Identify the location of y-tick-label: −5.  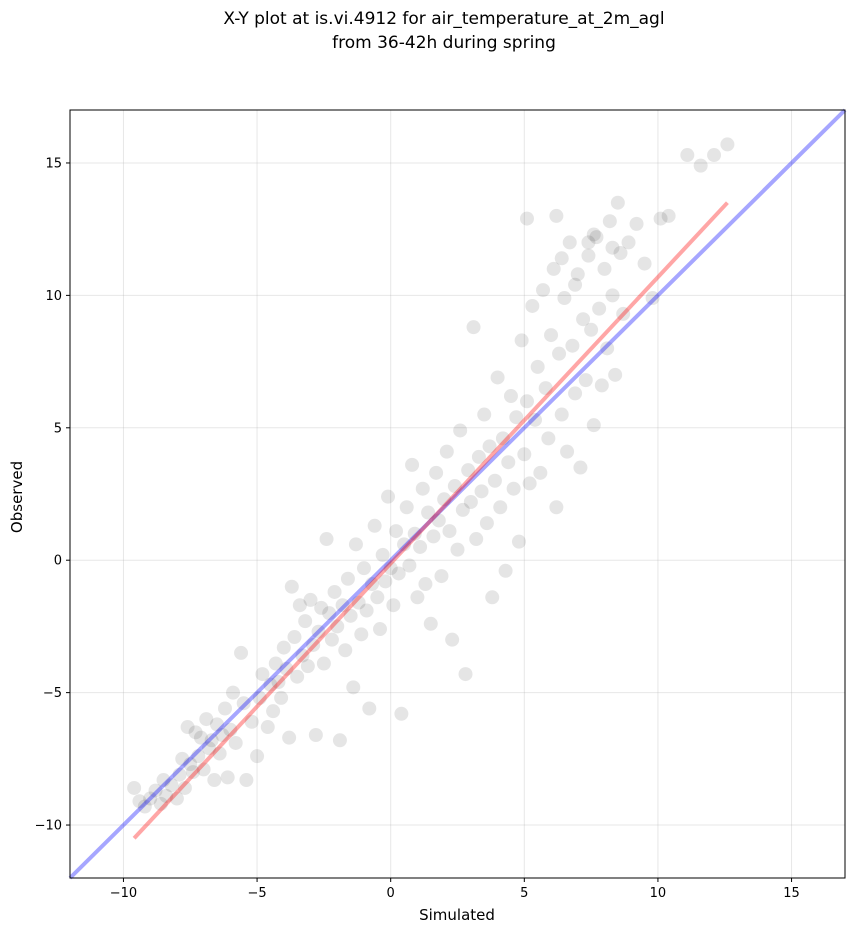
(52, 693).